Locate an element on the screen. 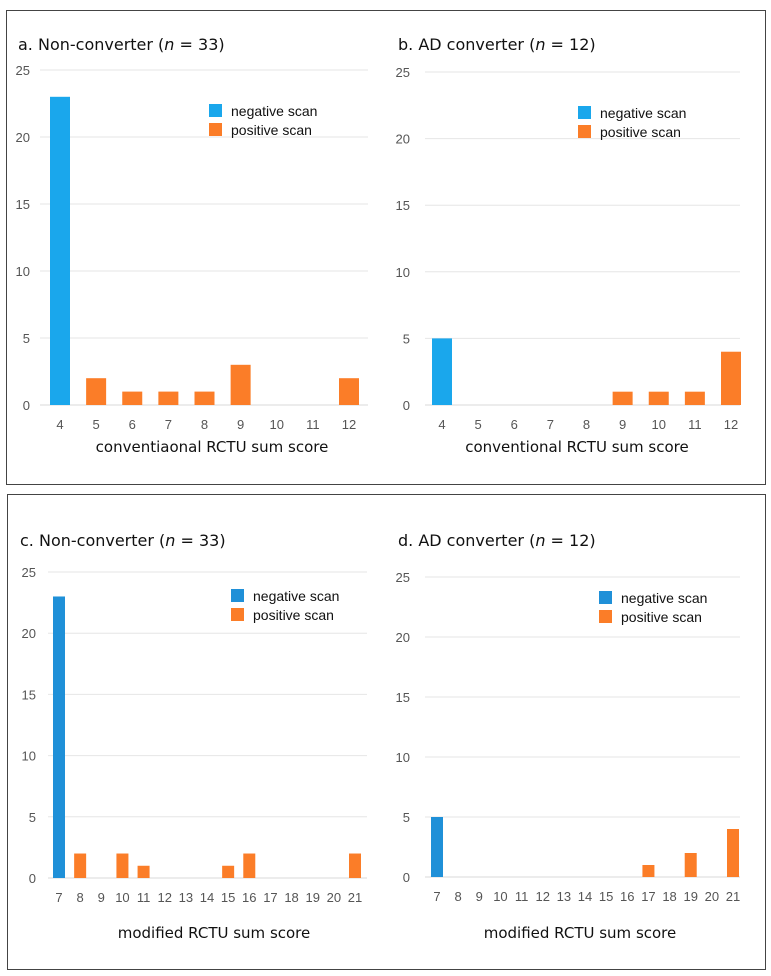  chart-title: b. AD converter (n = 12) is located at coordinates (497, 44).